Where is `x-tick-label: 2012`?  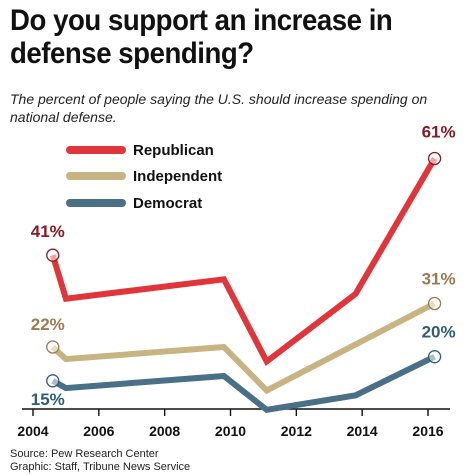
x-tick-label: 2012 is located at coordinates (296, 431).